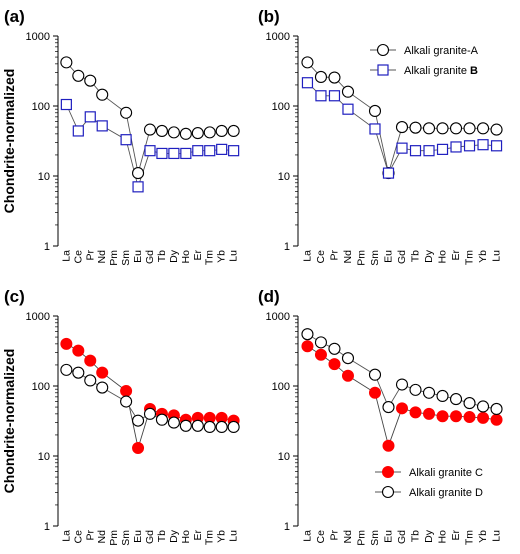 This screenshot has height=554, width=520. What do you see at coordinates (78, 257) in the screenshot?
I see `x-tick-label: Ce` at bounding box center [78, 257].